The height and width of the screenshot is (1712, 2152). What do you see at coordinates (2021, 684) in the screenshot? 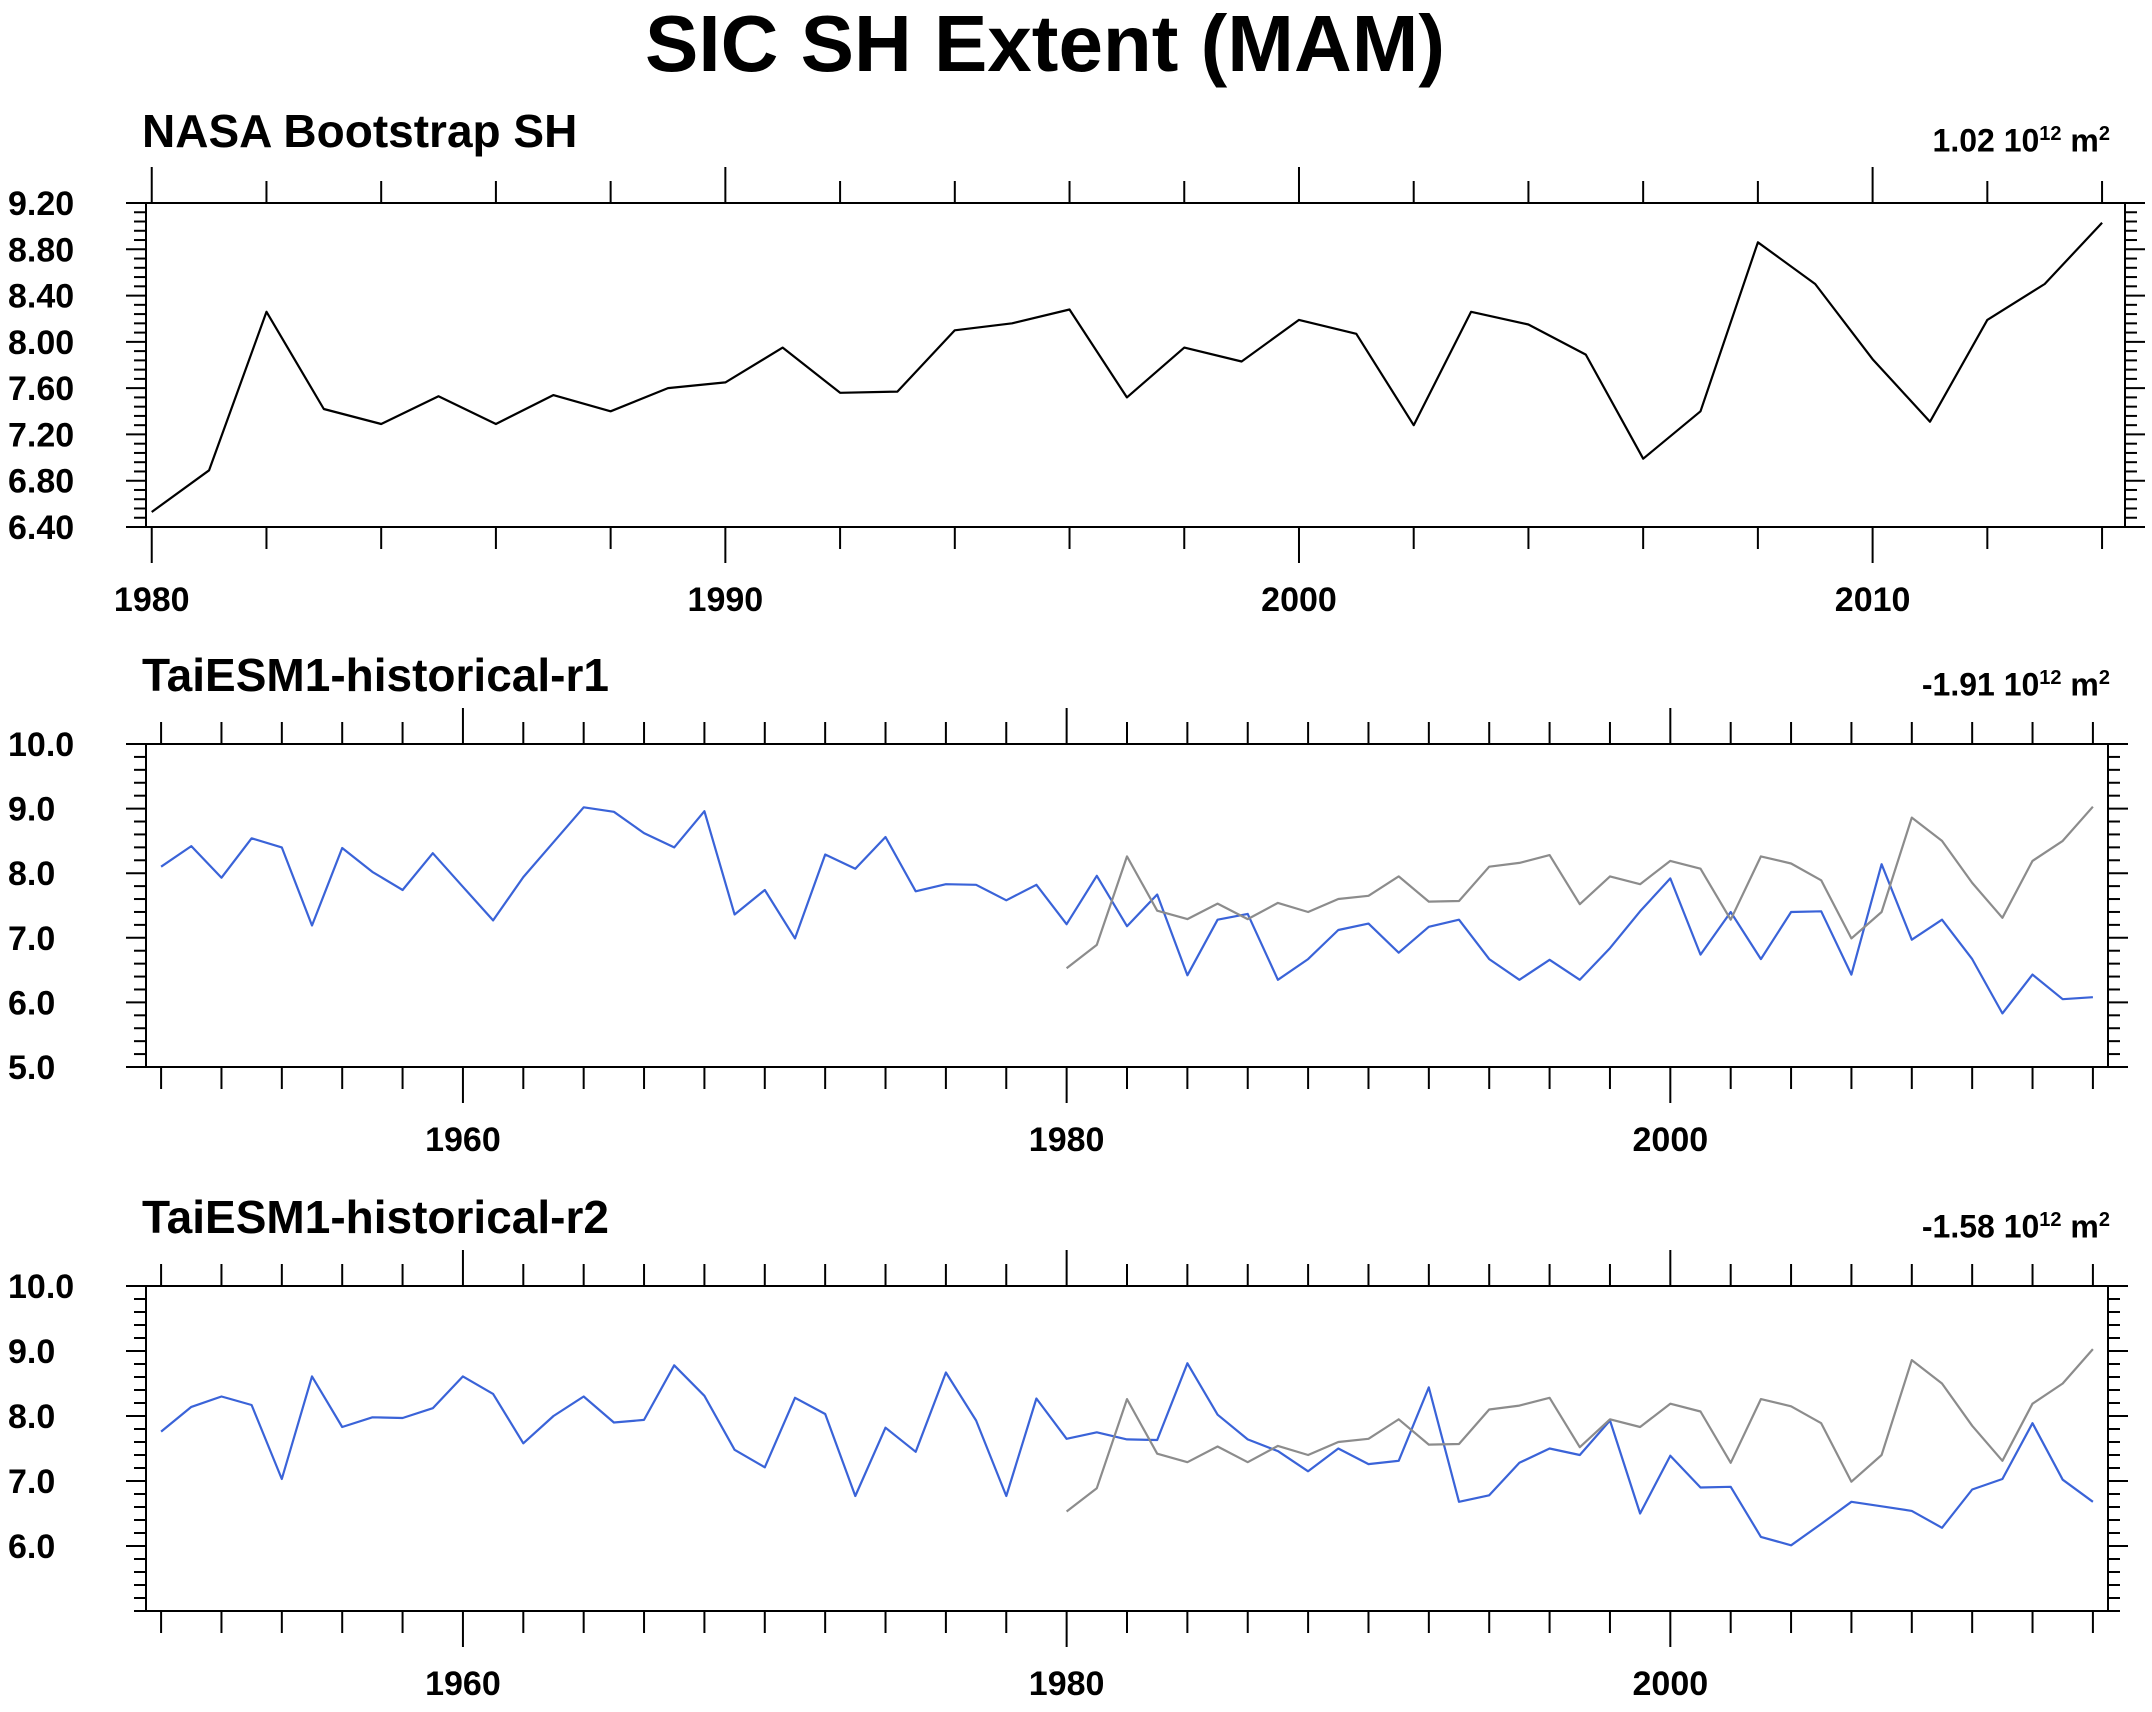
I see `panel-2-unit-base: 10` at bounding box center [2021, 684].